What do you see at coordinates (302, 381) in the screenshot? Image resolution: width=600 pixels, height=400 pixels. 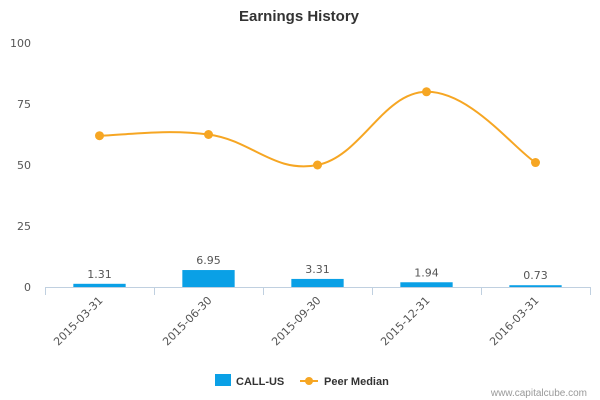 I see `legend: CALL-US Peer Median` at bounding box center [302, 381].